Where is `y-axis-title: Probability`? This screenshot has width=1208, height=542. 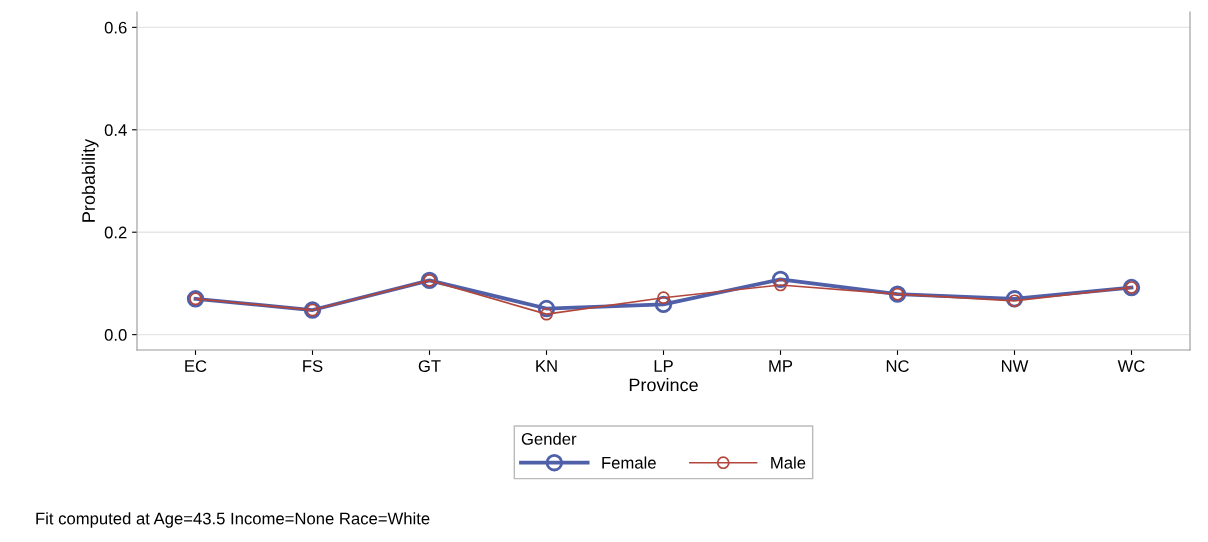 y-axis-title: Probability is located at coordinates (90, 180).